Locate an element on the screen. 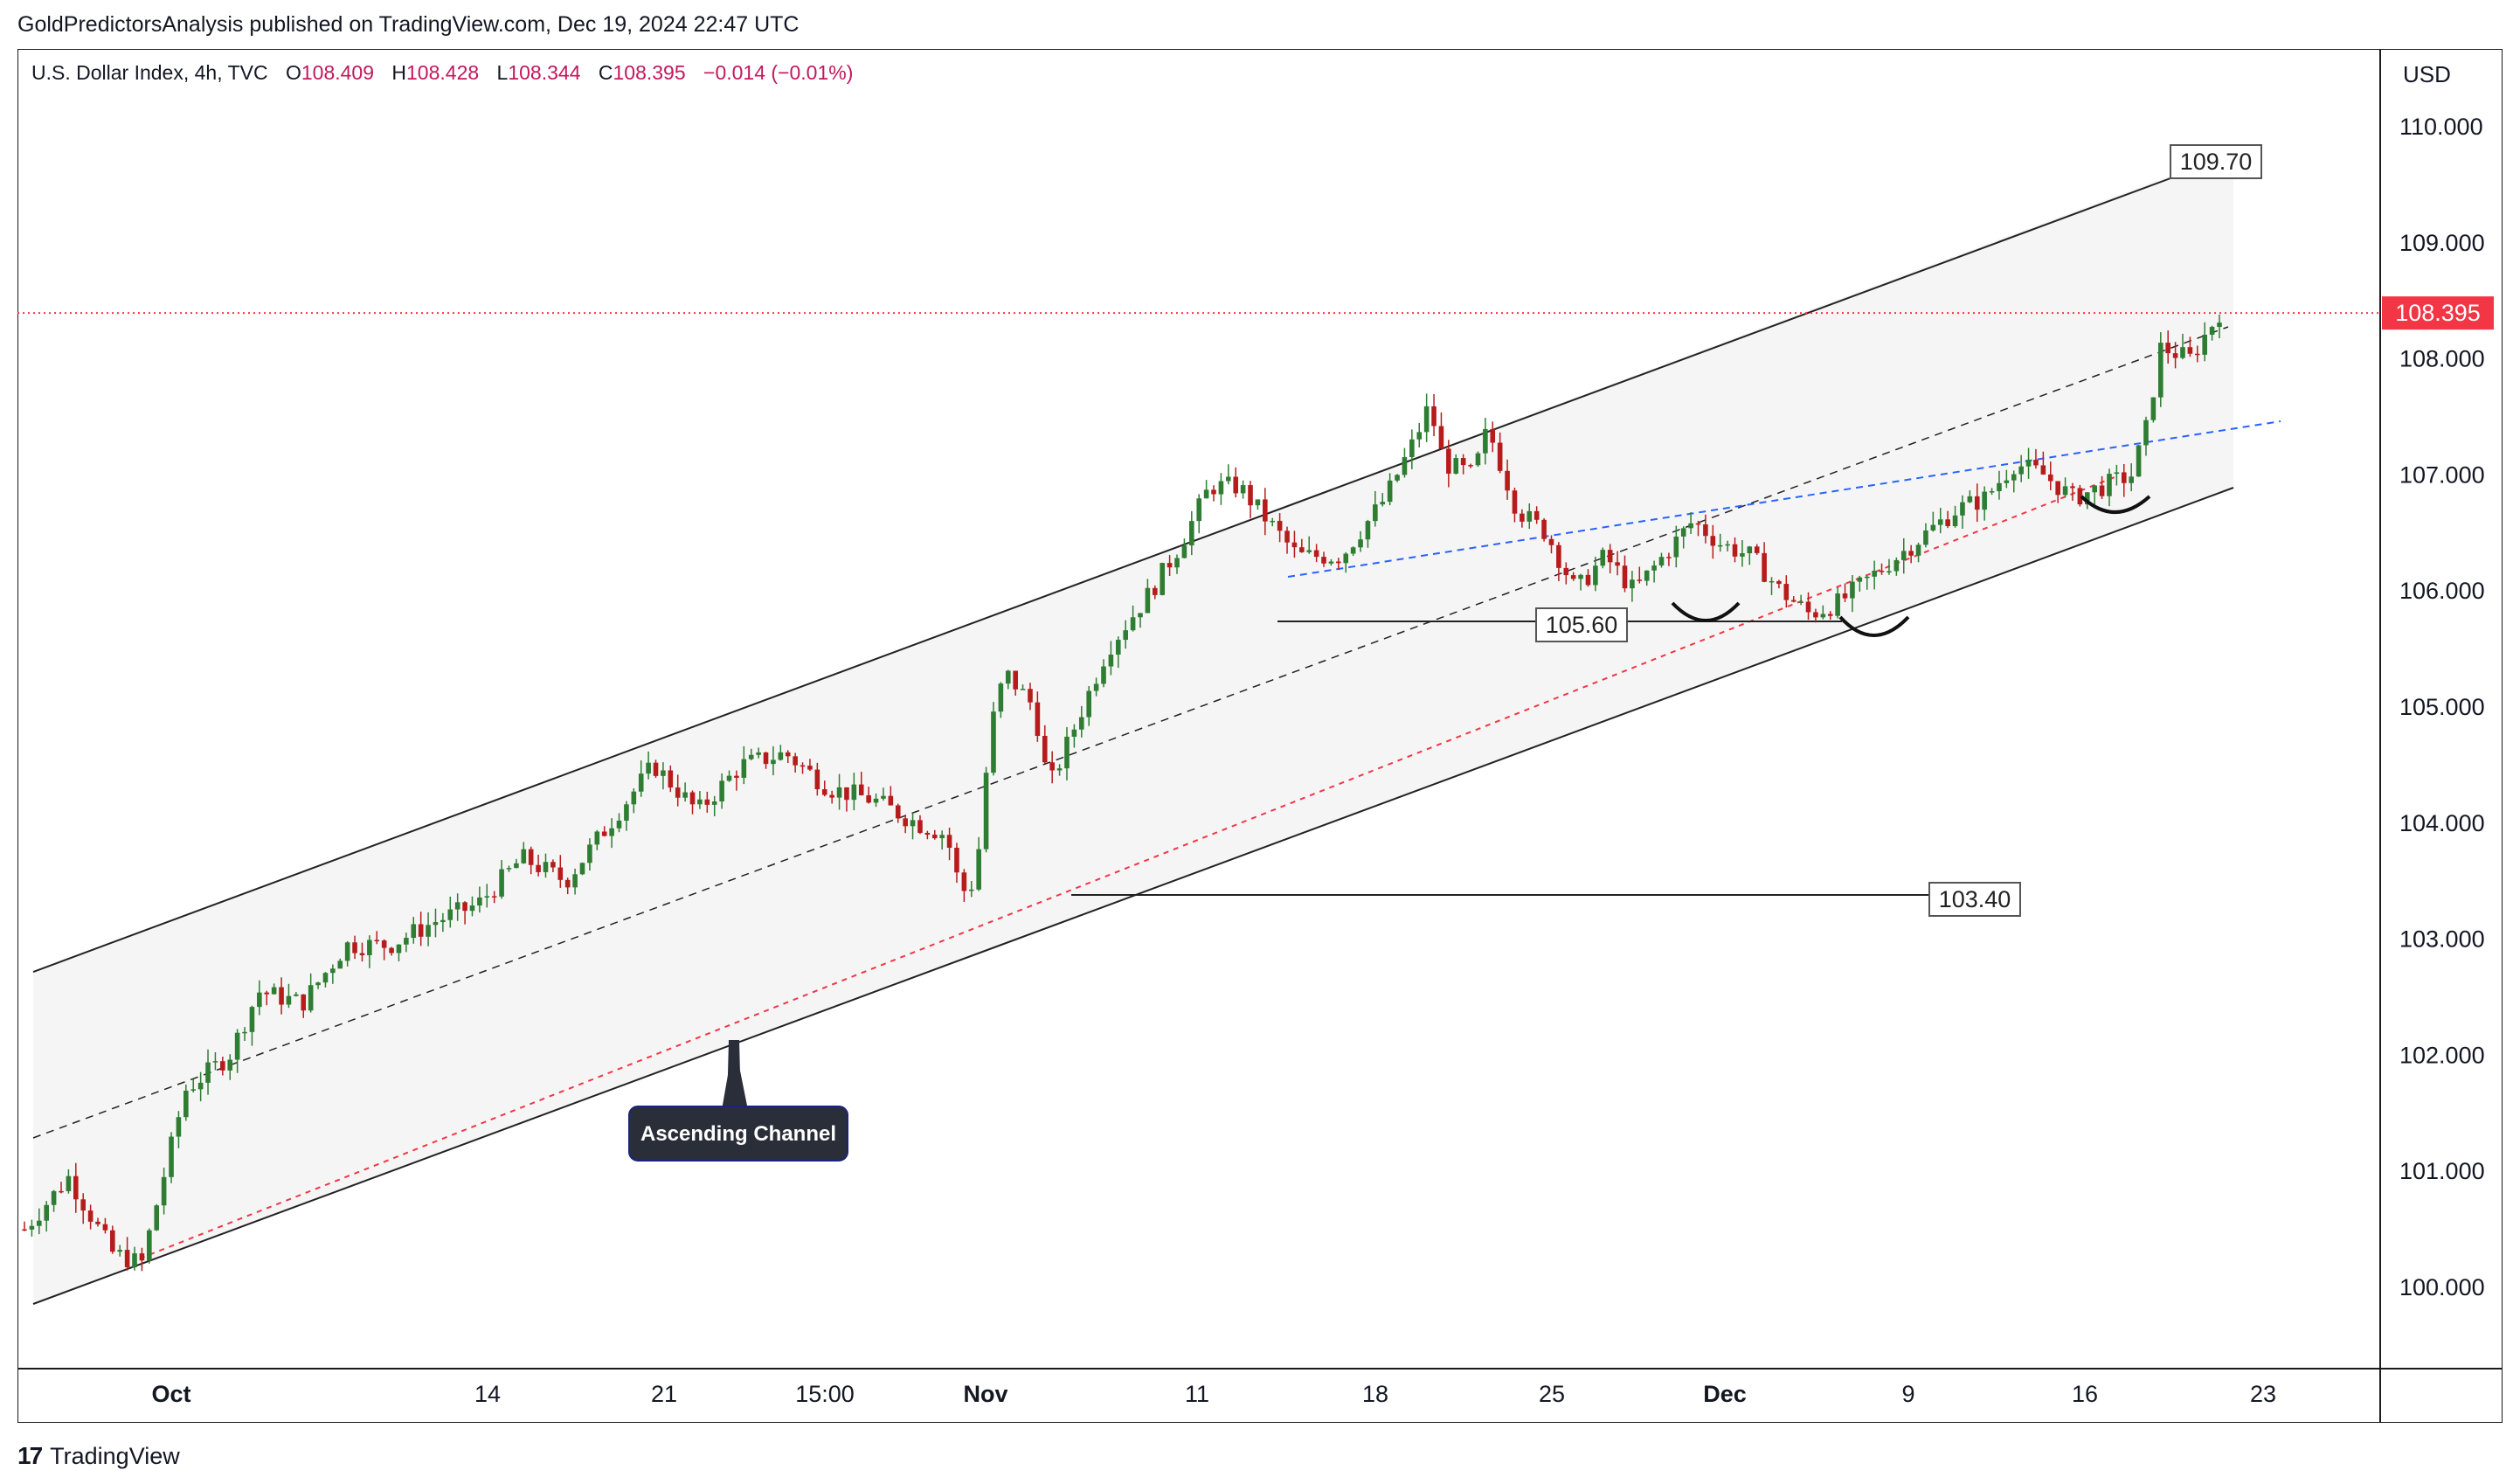 The width and height of the screenshot is (2520, 1484). price-label-103-40: 103.40 is located at coordinates (1974, 899).